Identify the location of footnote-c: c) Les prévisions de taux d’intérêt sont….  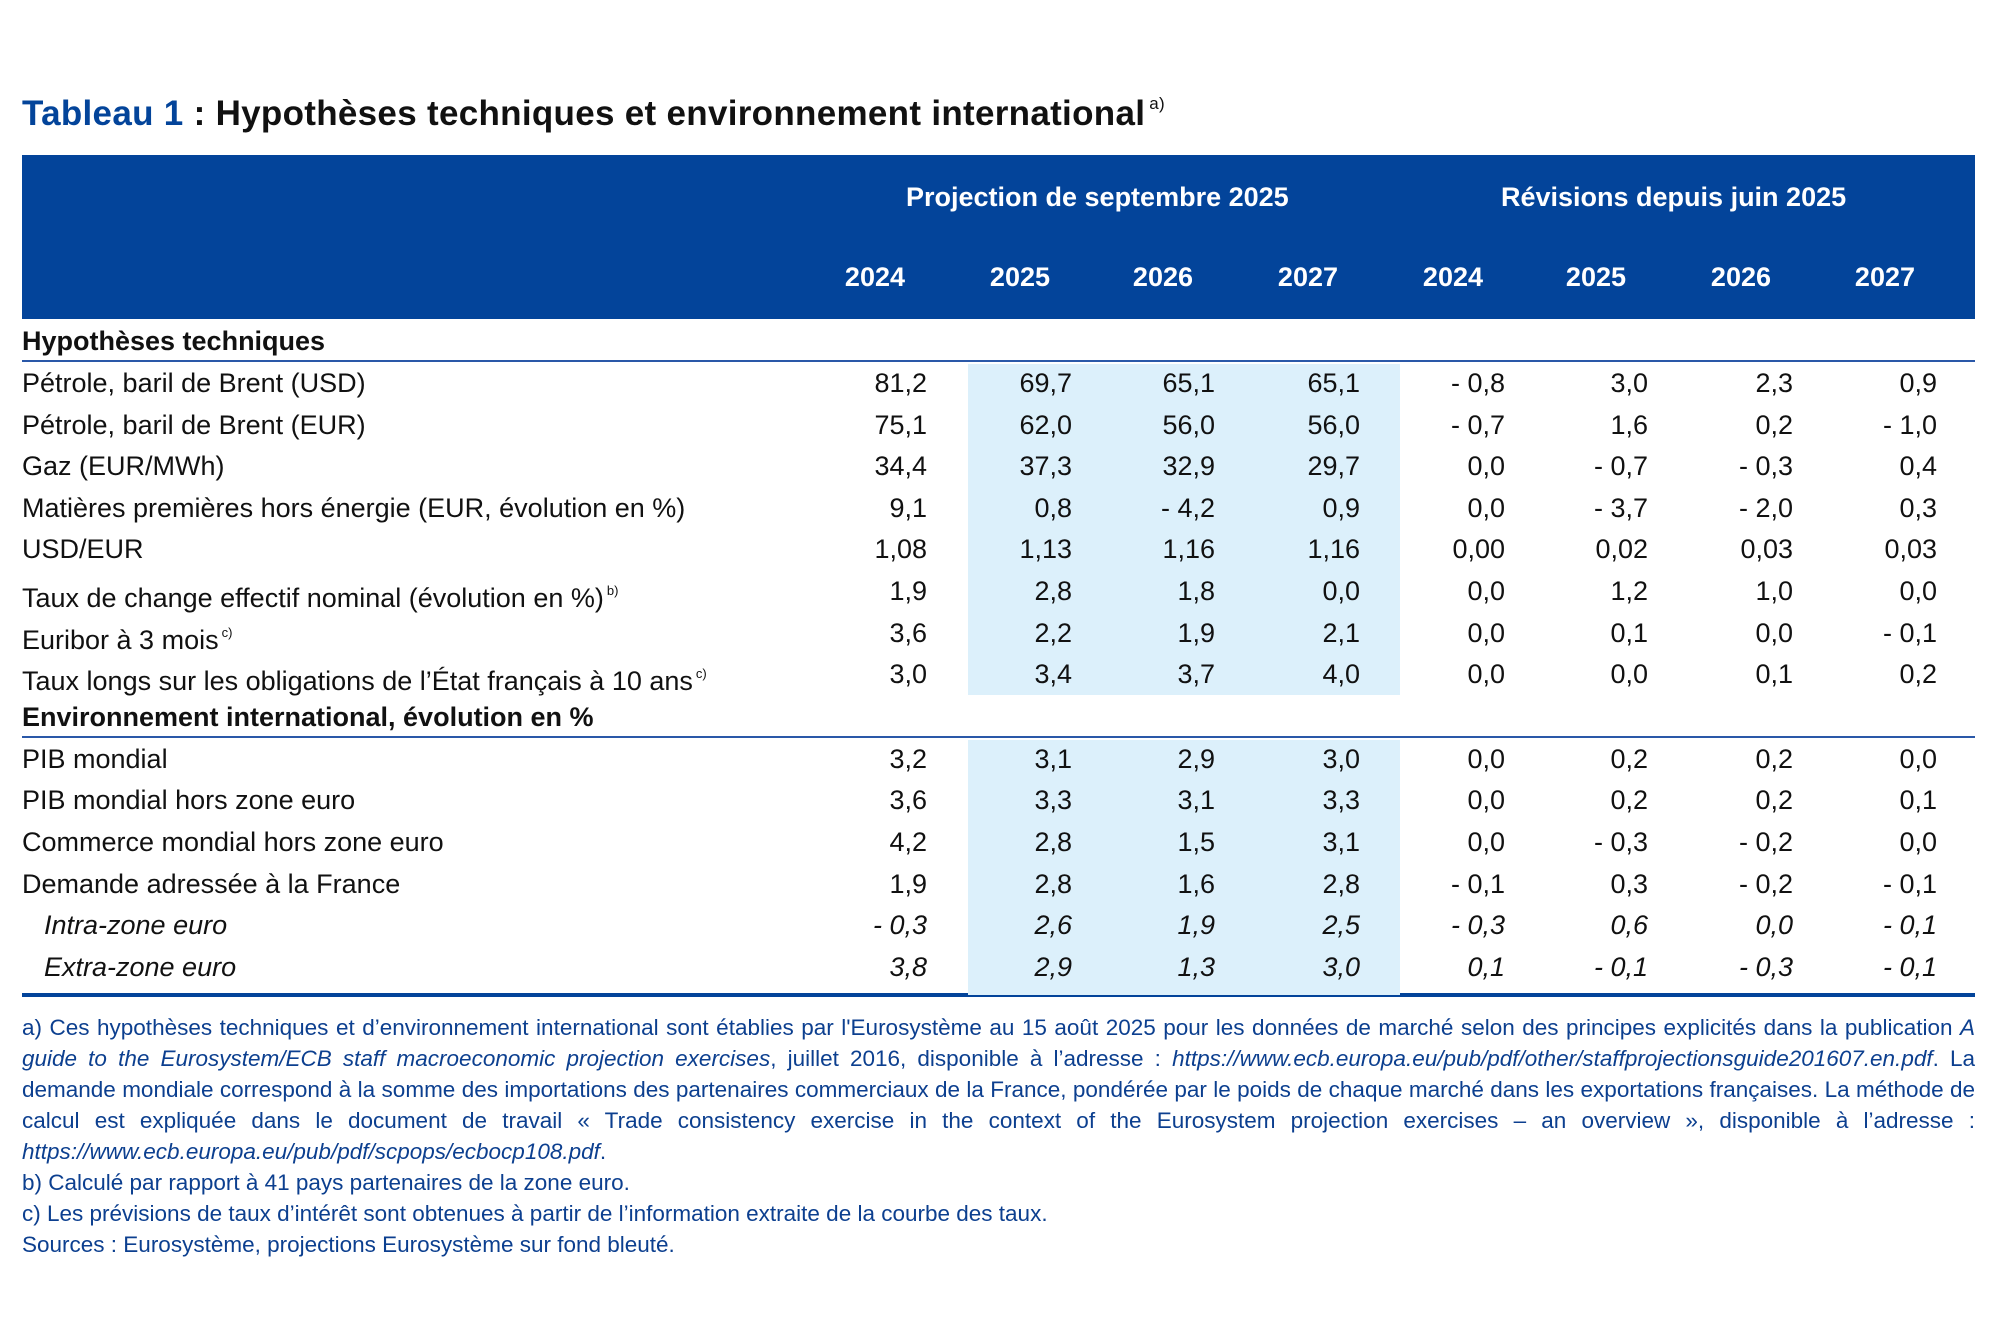
(535, 1213).